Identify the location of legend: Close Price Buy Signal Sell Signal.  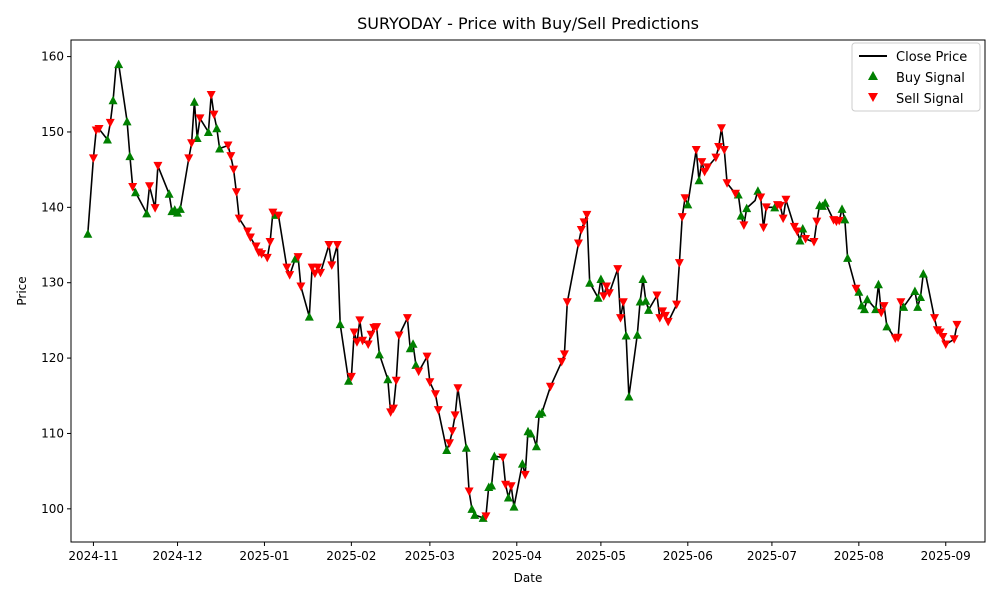
(916, 77).